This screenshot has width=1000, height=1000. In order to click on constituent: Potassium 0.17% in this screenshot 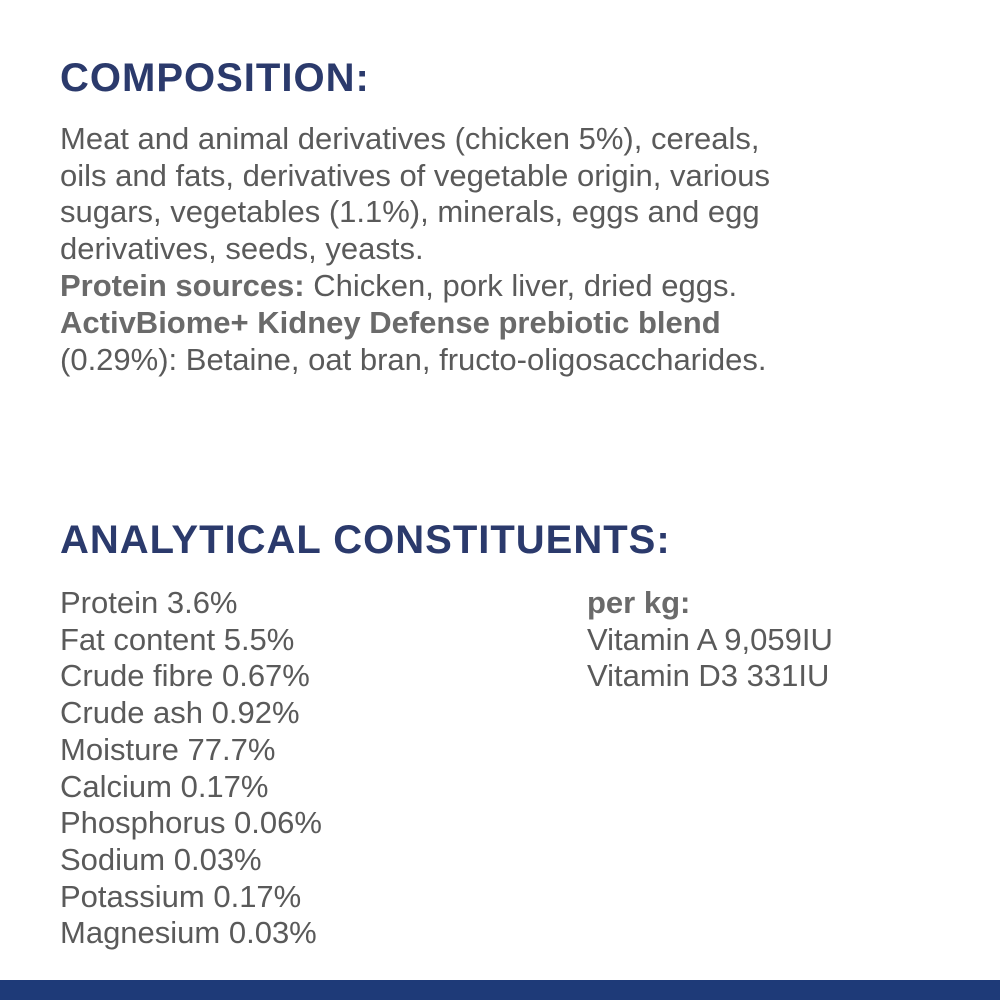, I will do `click(181, 896)`.